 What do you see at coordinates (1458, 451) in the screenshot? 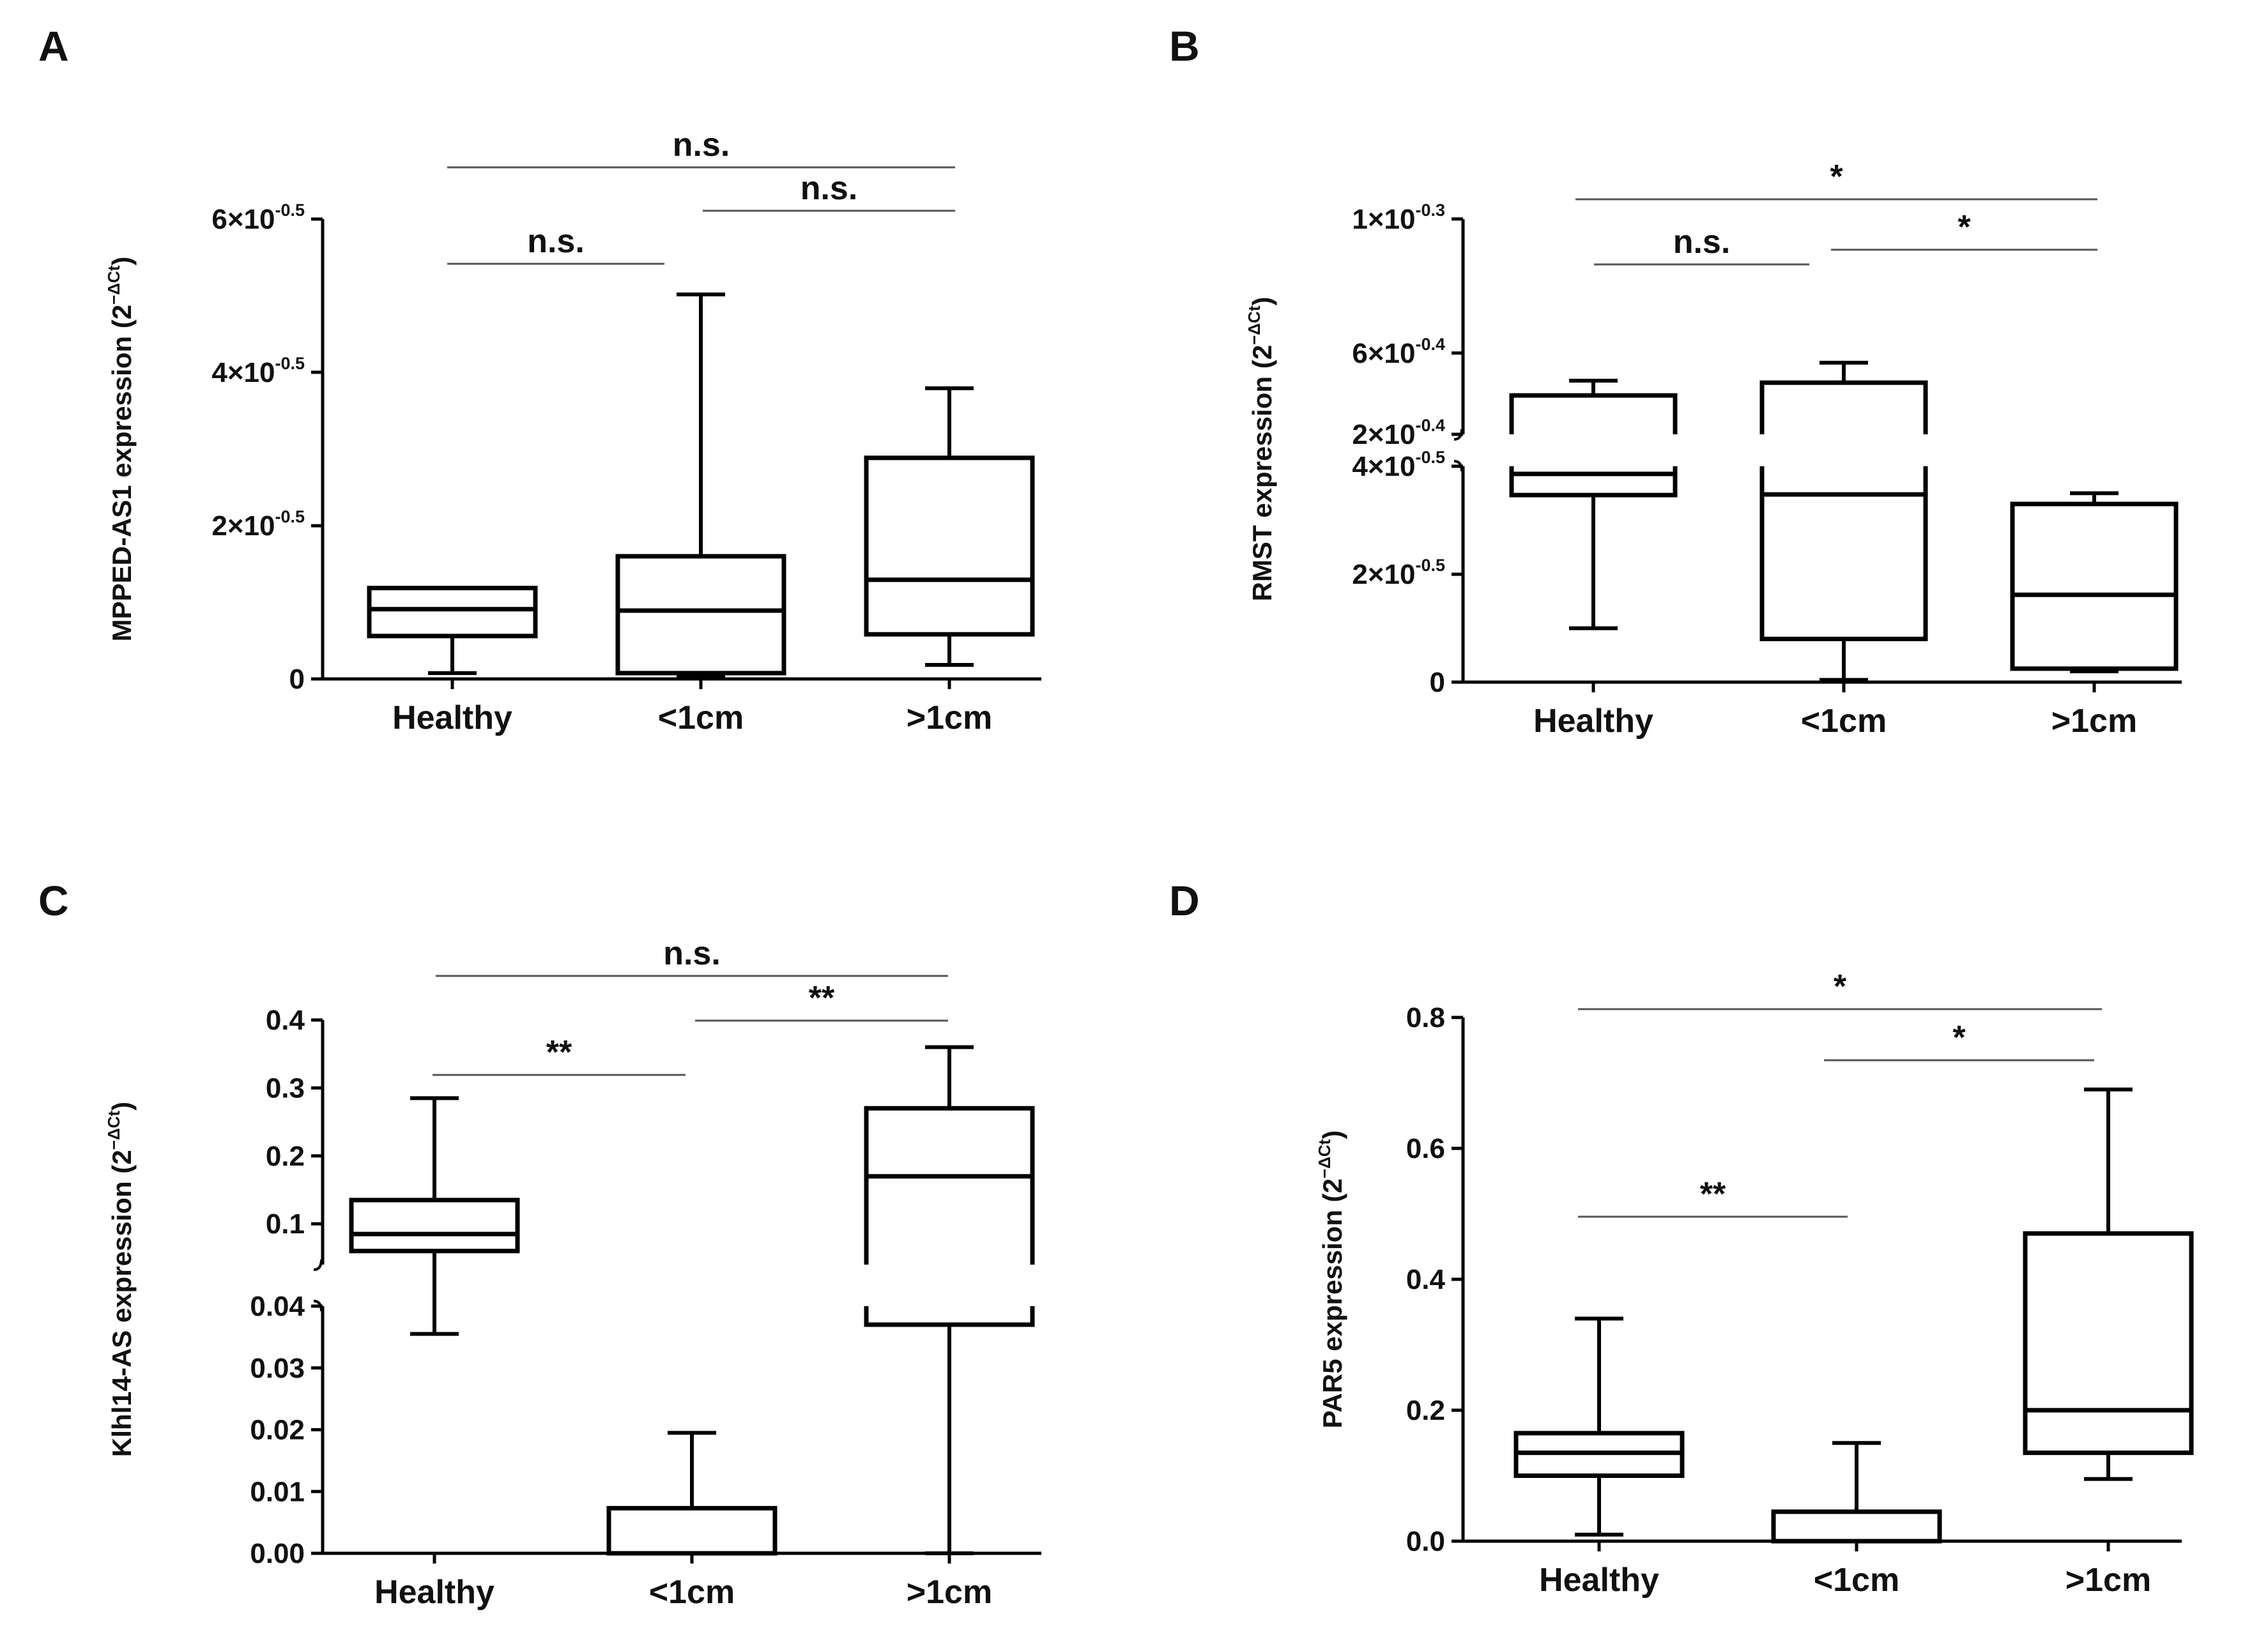
I see `axis-break-mark` at bounding box center [1458, 451].